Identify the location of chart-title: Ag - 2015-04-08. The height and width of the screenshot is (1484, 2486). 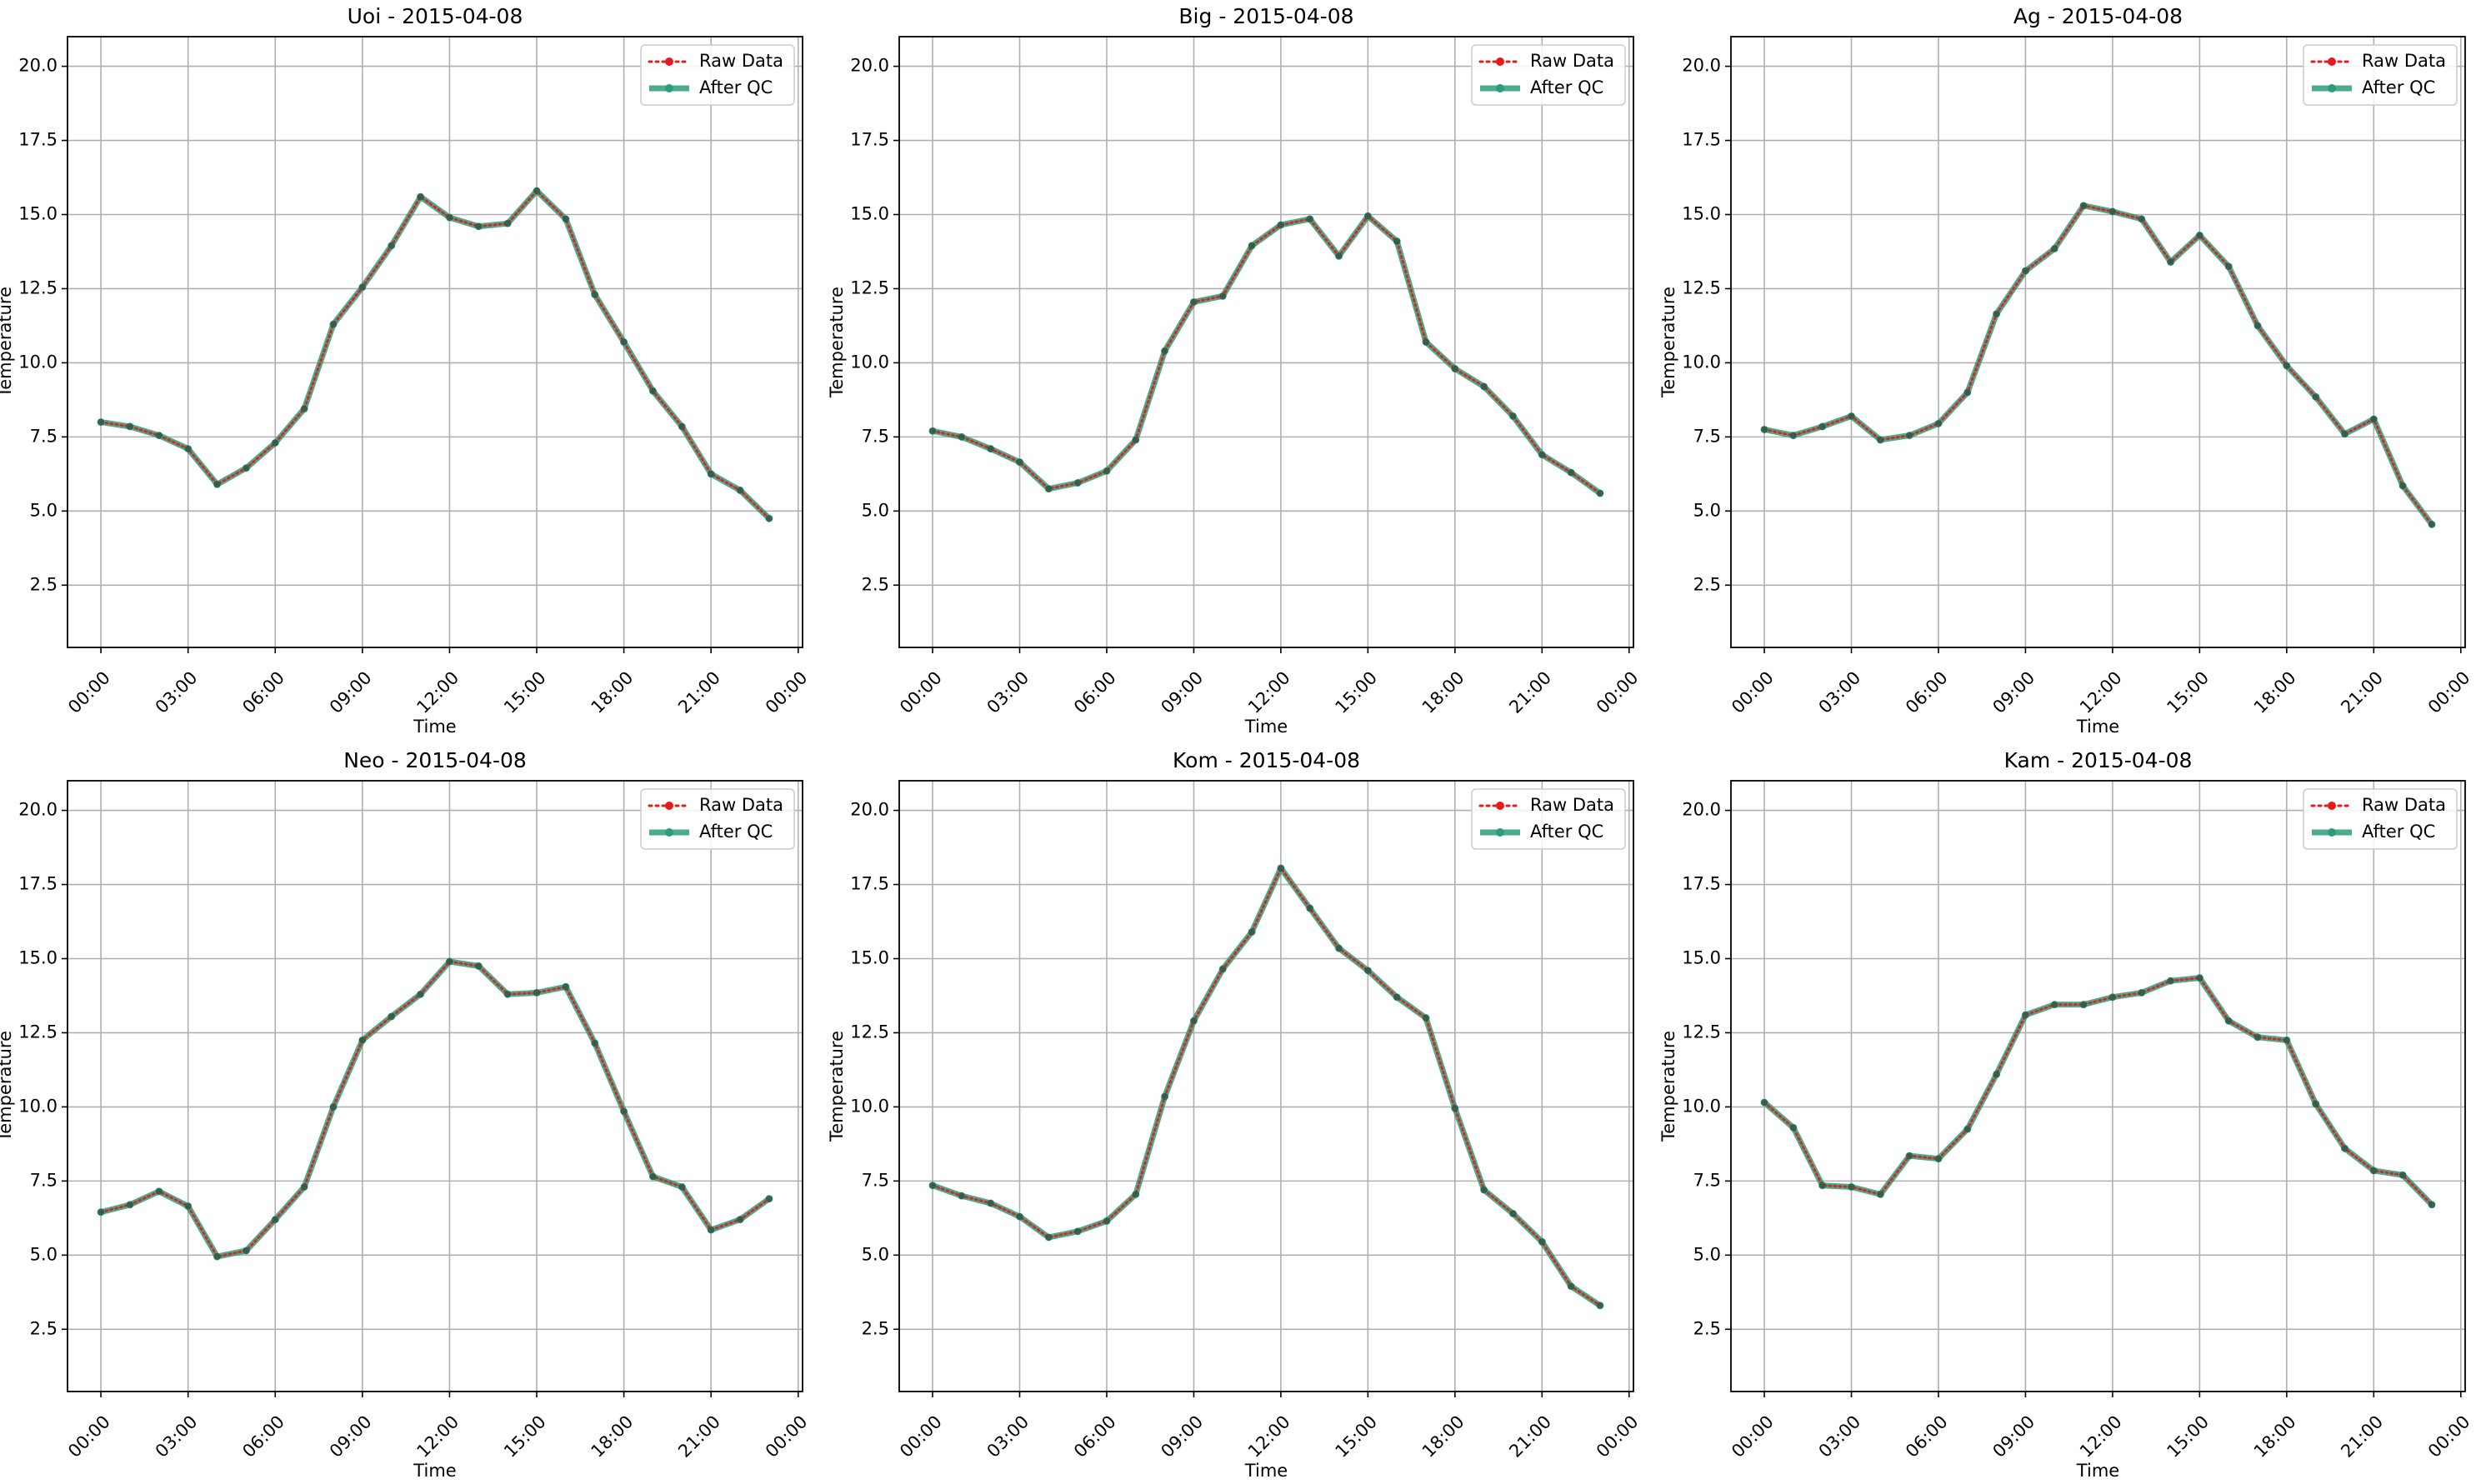
(2098, 16).